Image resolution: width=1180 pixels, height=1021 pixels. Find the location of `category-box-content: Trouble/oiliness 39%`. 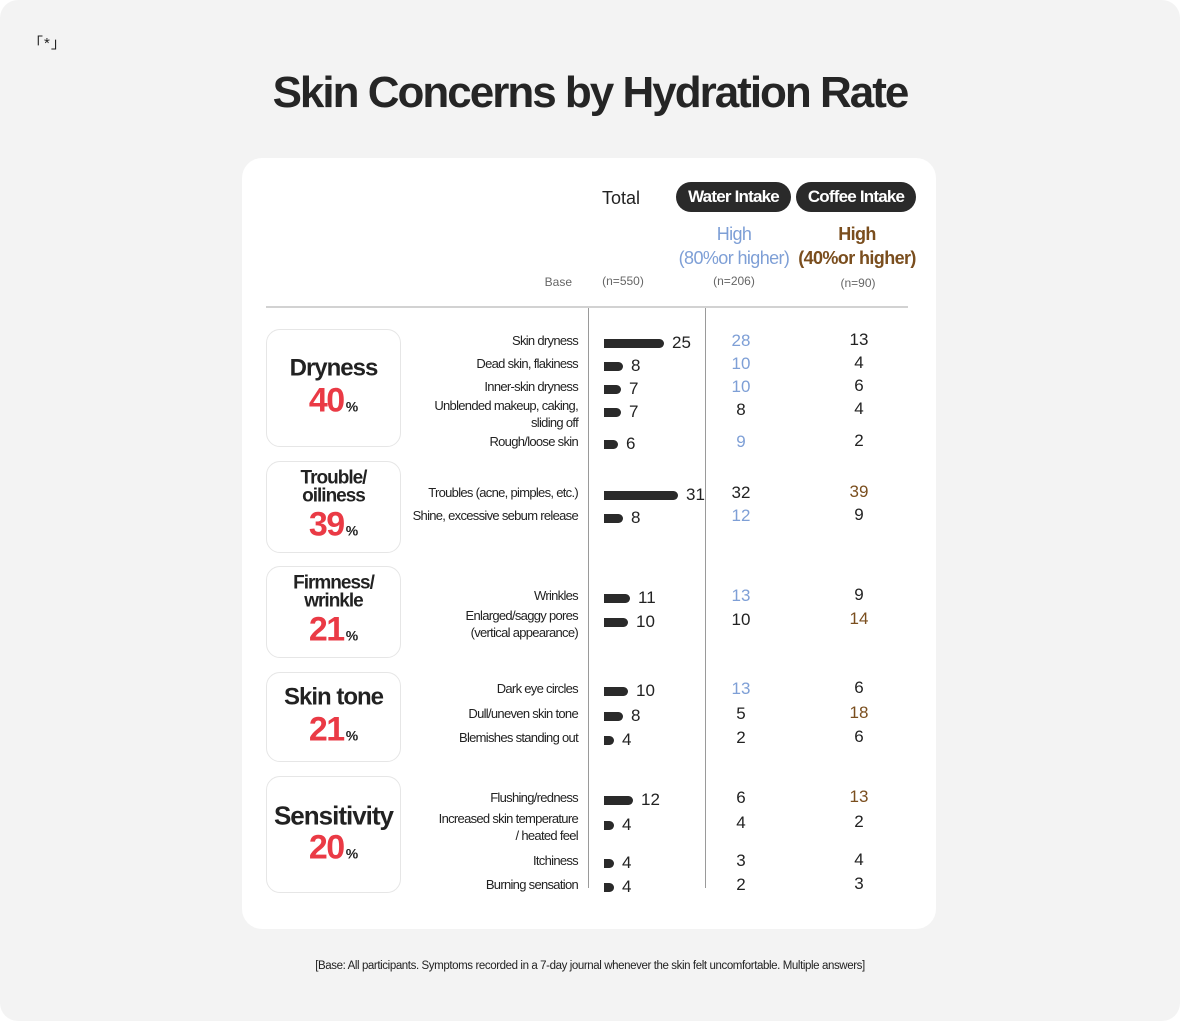

category-box-content: Trouble/oiliness 39% is located at coordinates (333, 507).